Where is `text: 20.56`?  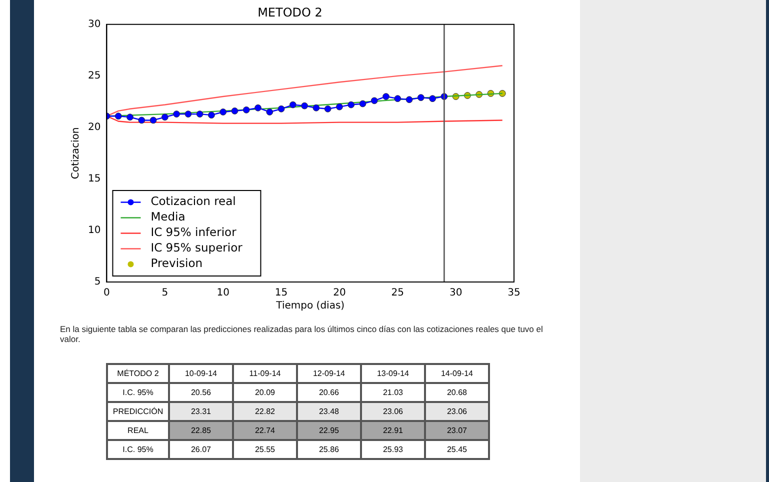
text: 20.56 is located at coordinates (201, 392).